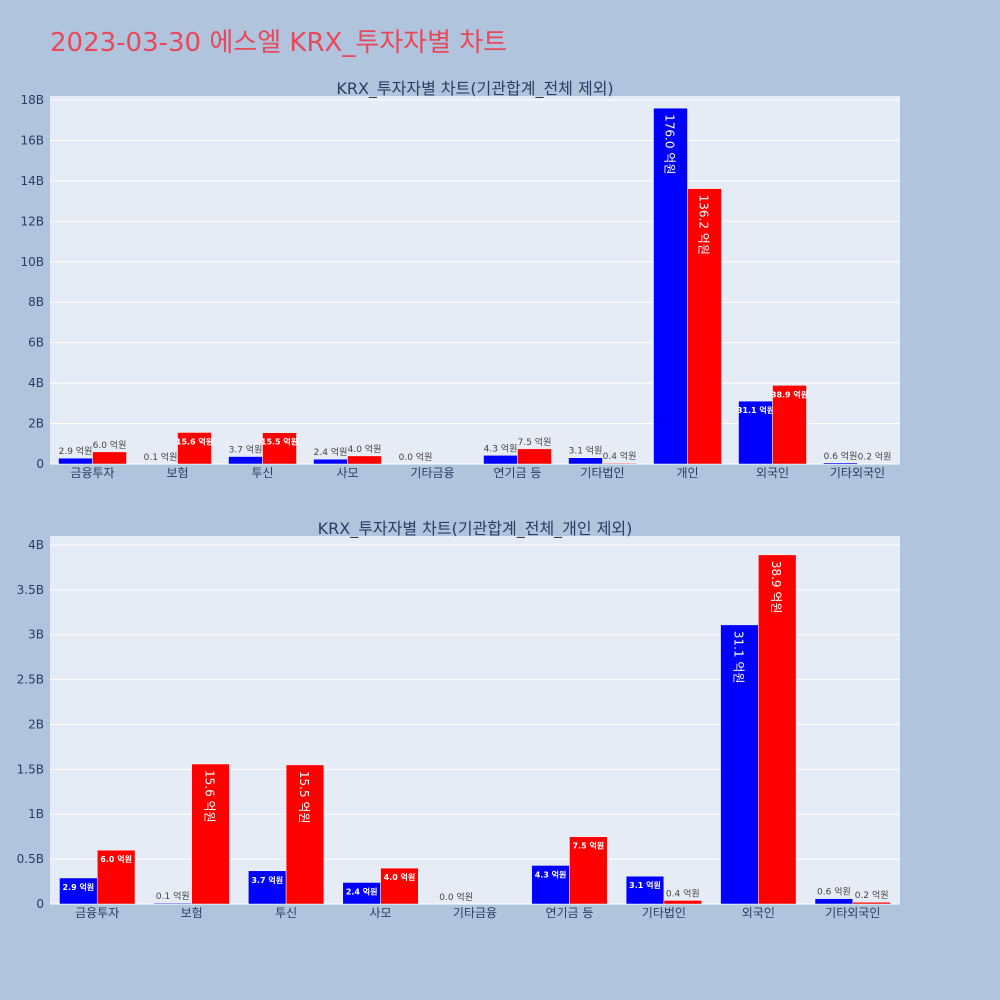  What do you see at coordinates (32, 262) in the screenshot?
I see `y-tick-label: 10B` at bounding box center [32, 262].